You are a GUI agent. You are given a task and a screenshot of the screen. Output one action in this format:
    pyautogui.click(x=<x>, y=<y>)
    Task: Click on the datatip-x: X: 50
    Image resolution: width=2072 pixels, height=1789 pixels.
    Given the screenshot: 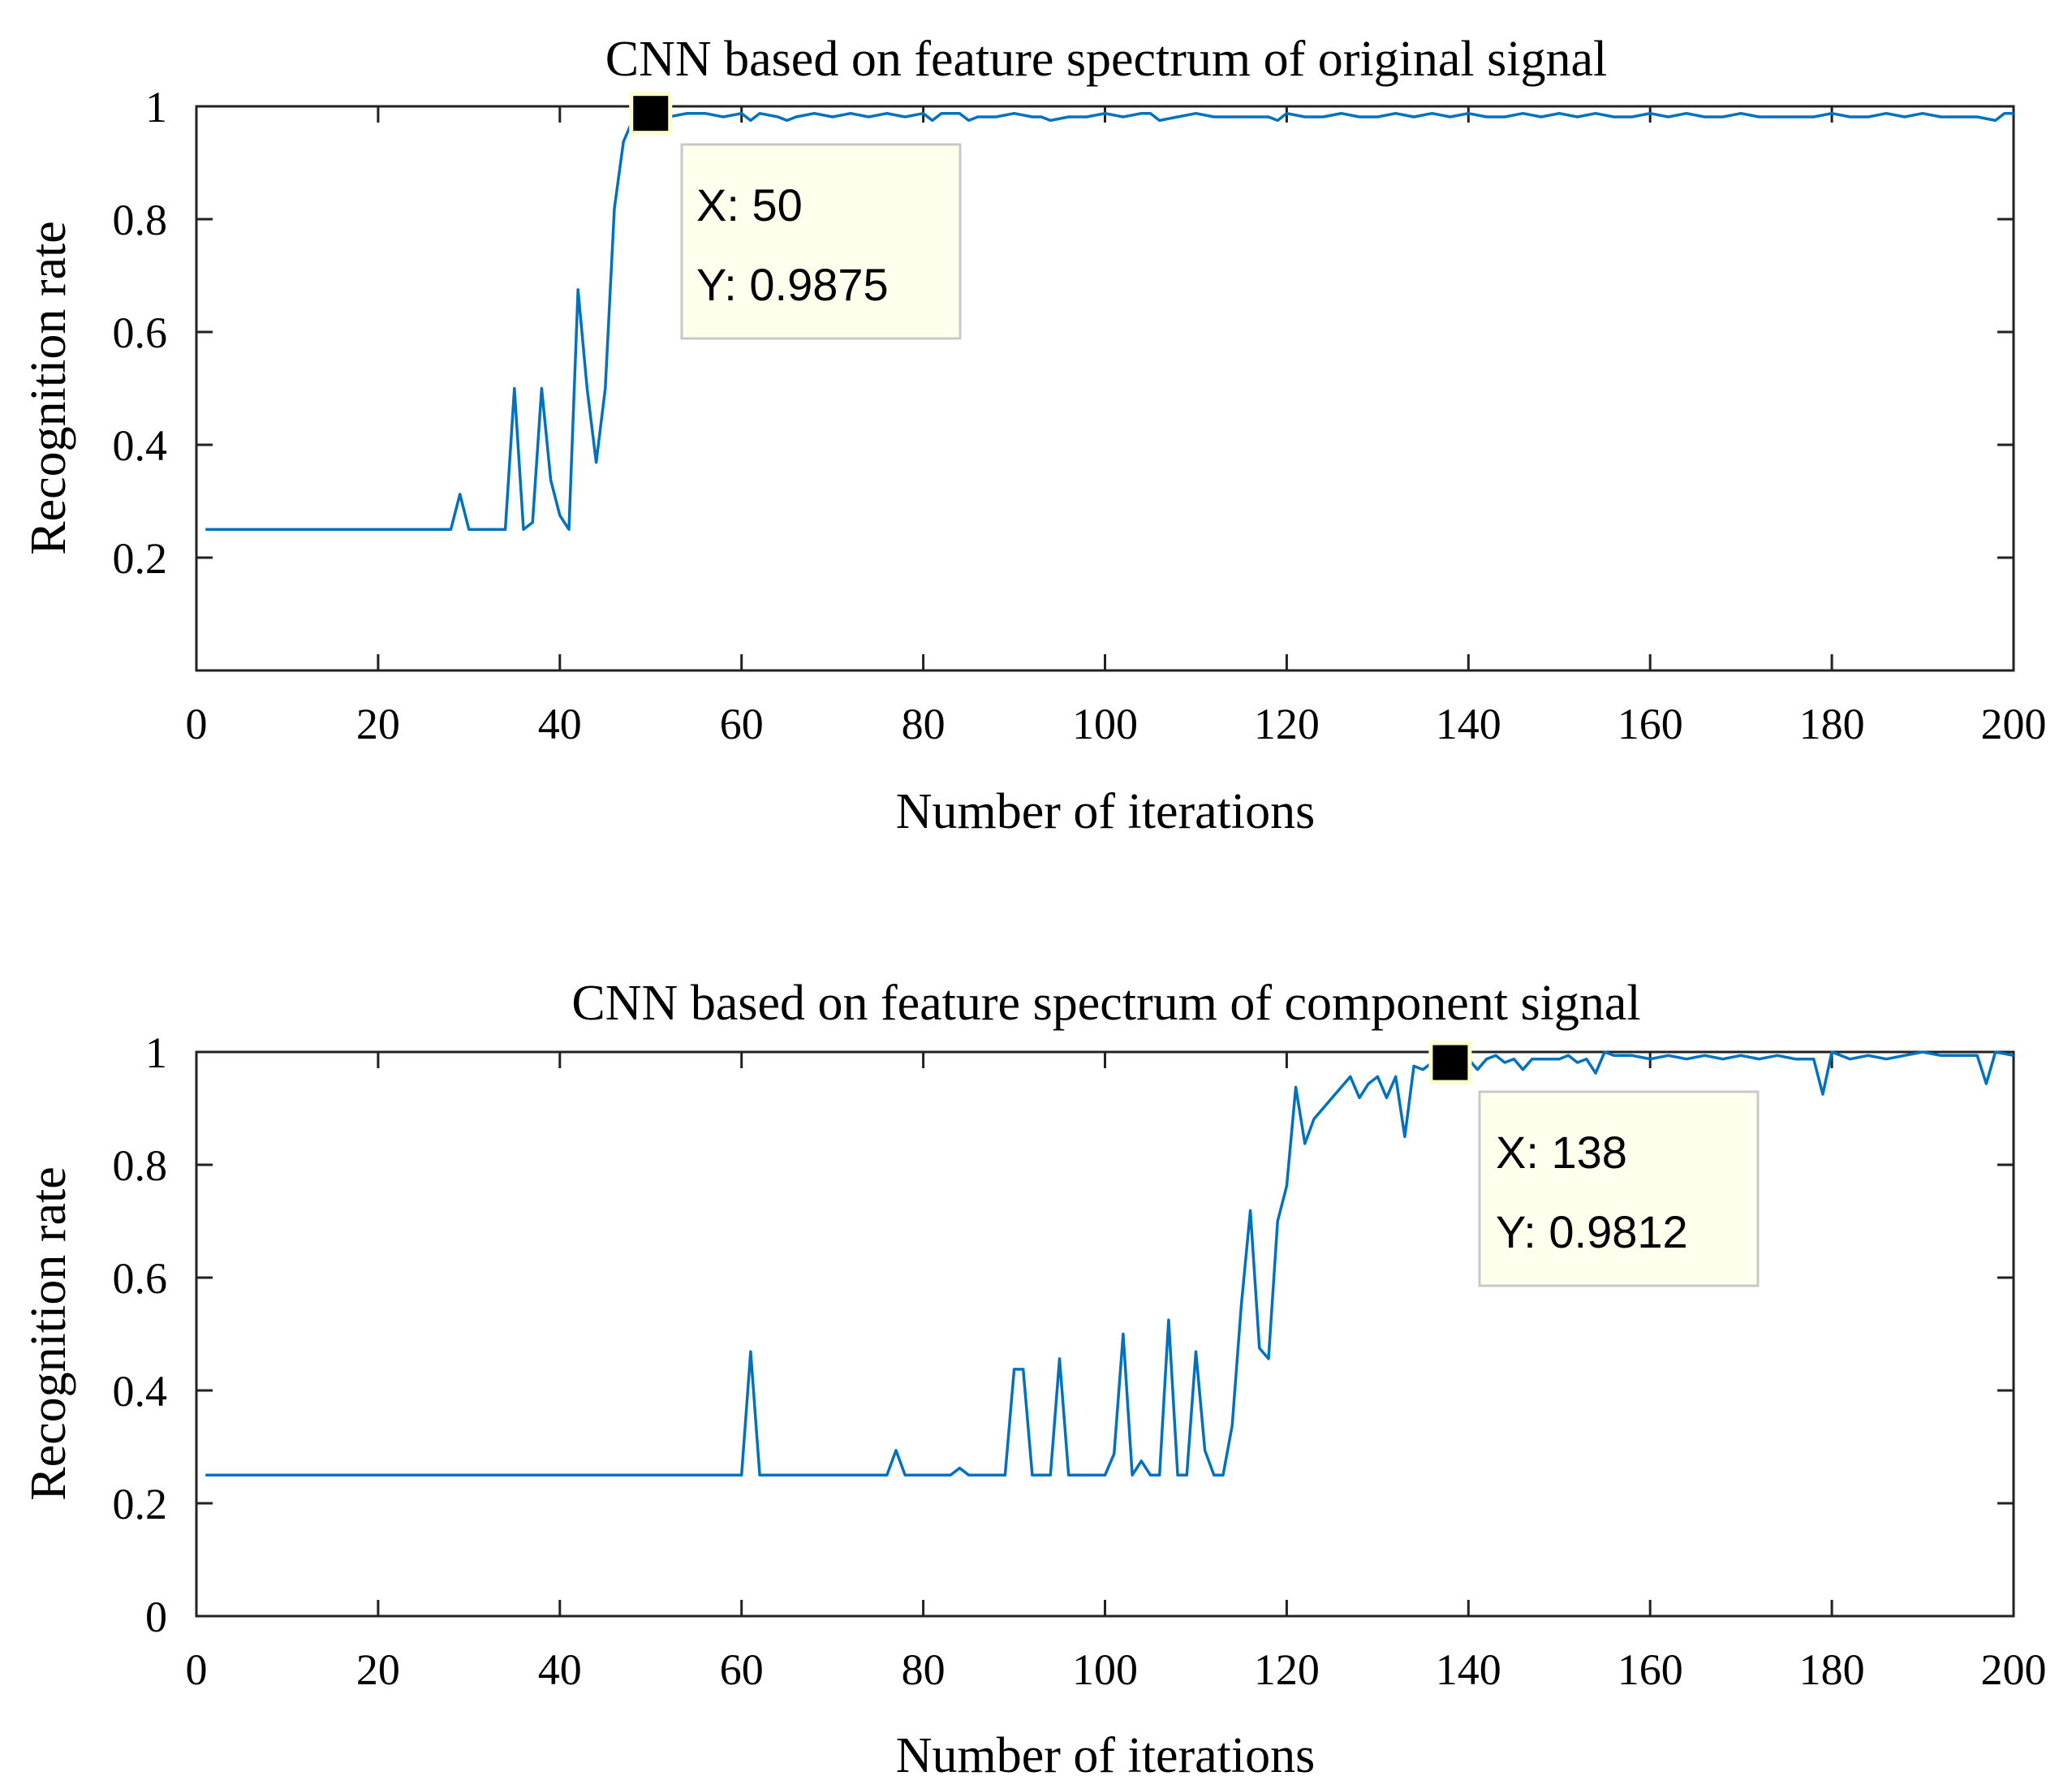 What is the action you would take?
    pyautogui.click(x=750, y=205)
    